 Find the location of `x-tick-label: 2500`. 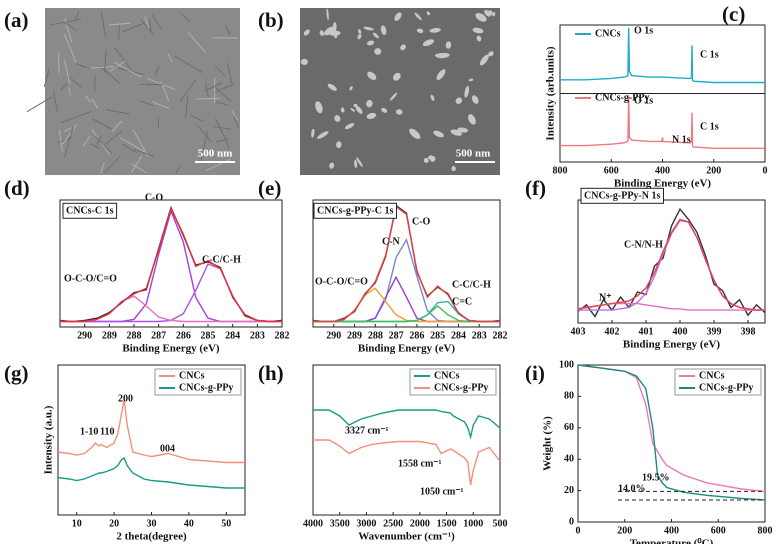

x-tick-label: 2500 is located at coordinates (393, 523).